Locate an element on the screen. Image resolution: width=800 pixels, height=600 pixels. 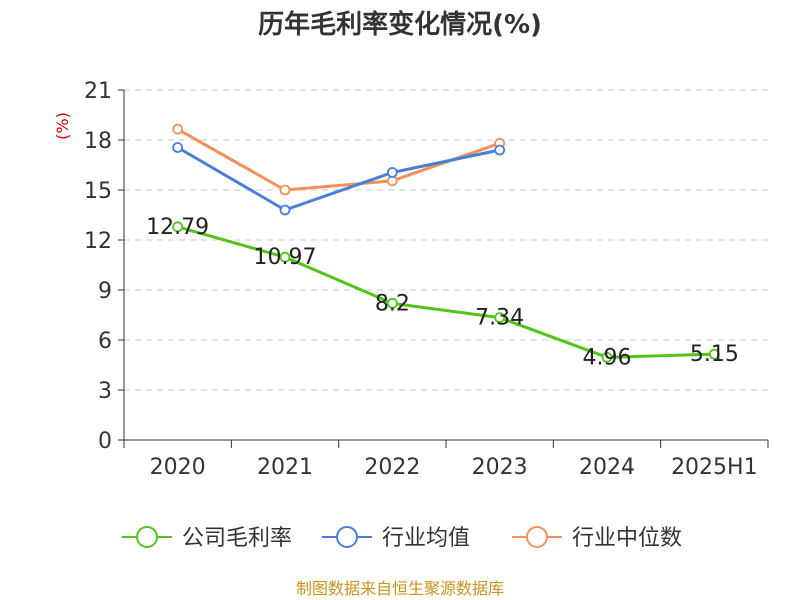
x-tick-label-2025H1: 2025H1 is located at coordinates (714, 467).